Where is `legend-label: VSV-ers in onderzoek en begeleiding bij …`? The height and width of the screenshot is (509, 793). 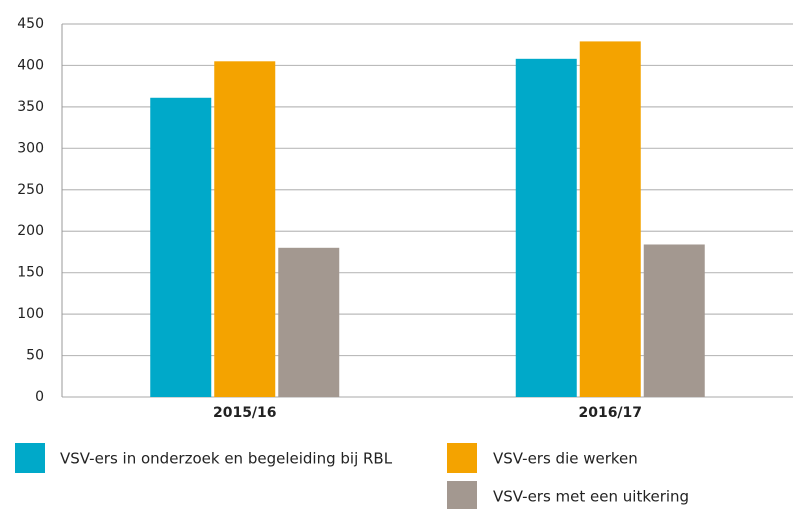 legend-label: VSV-ers in onderzoek en begeleiding bij … is located at coordinates (226, 459).